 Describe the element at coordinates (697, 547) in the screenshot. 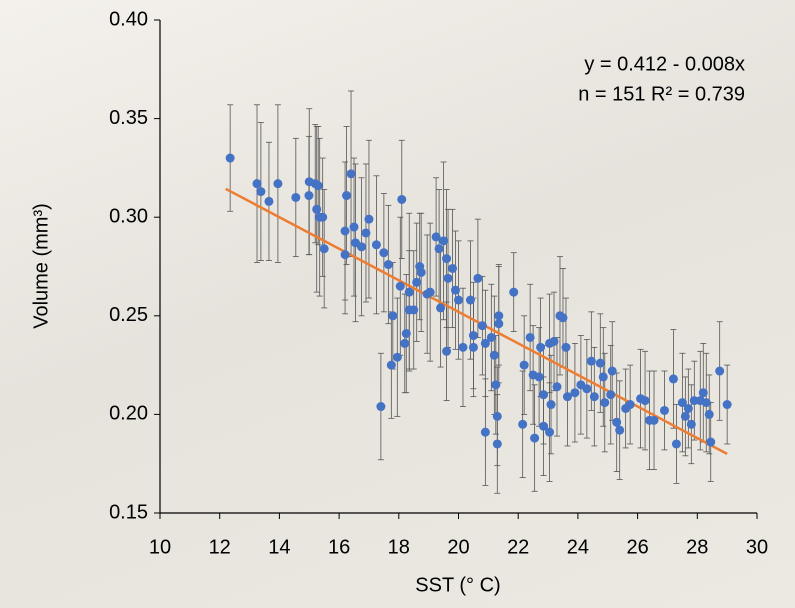

I see `x-tick-label: 28` at that location.